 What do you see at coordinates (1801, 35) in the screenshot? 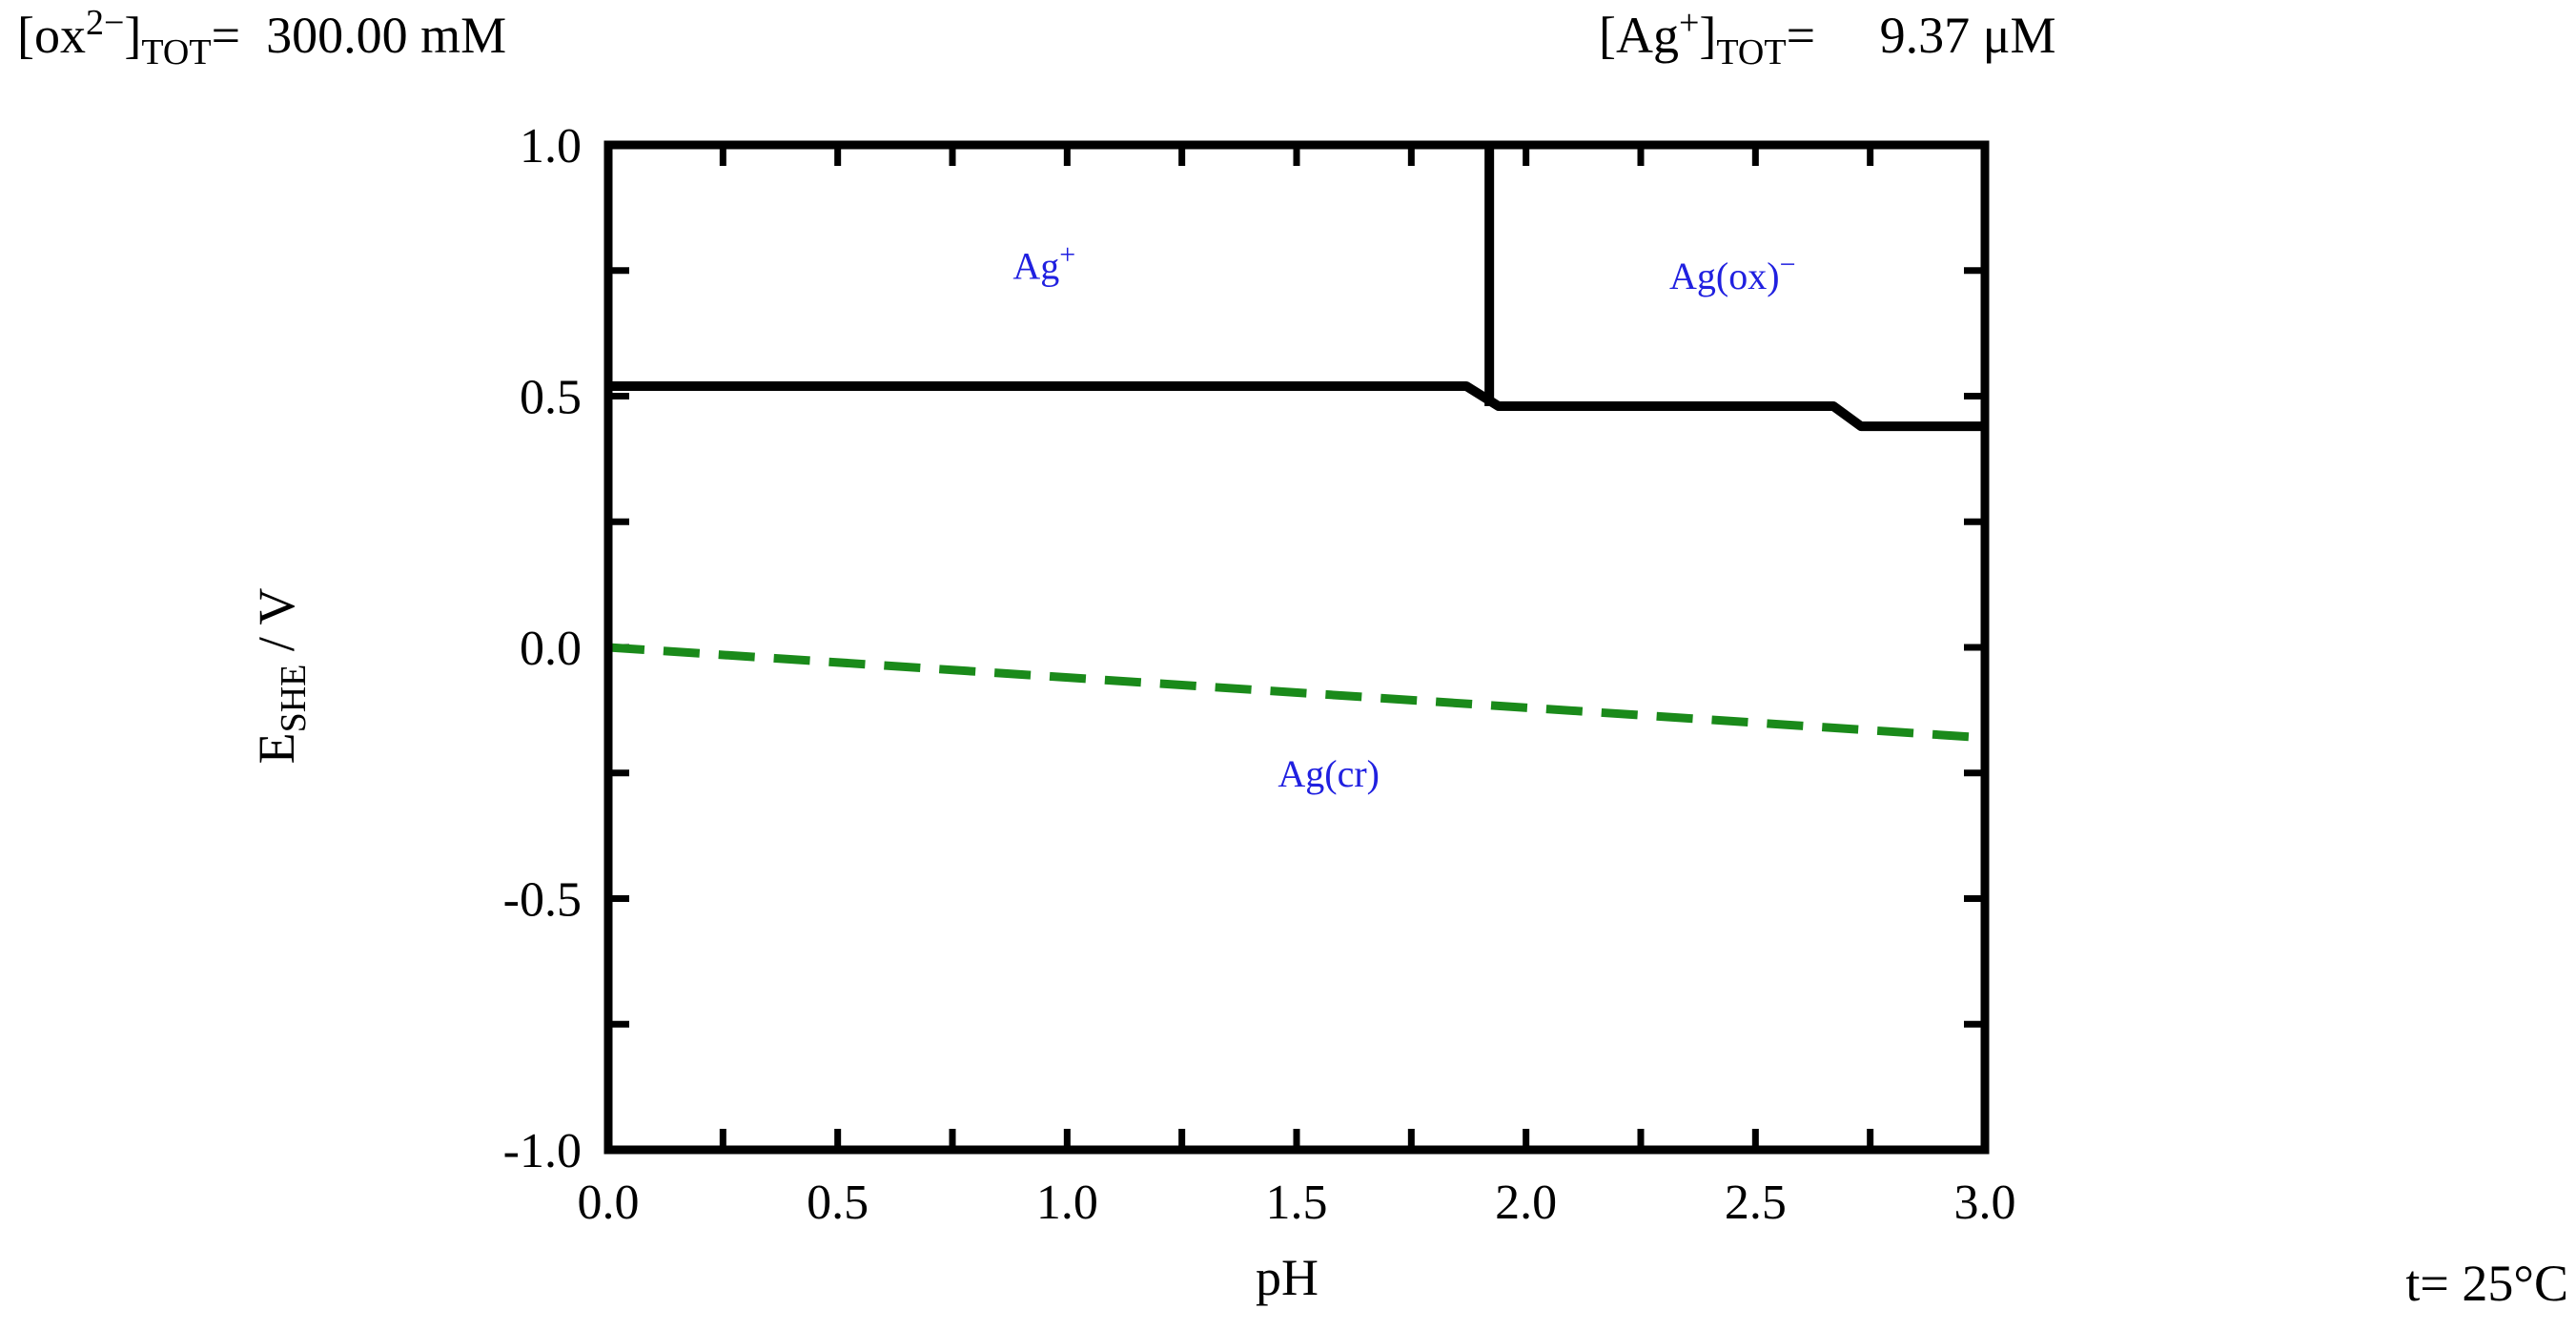
I see `ag-equals: =` at bounding box center [1801, 35].